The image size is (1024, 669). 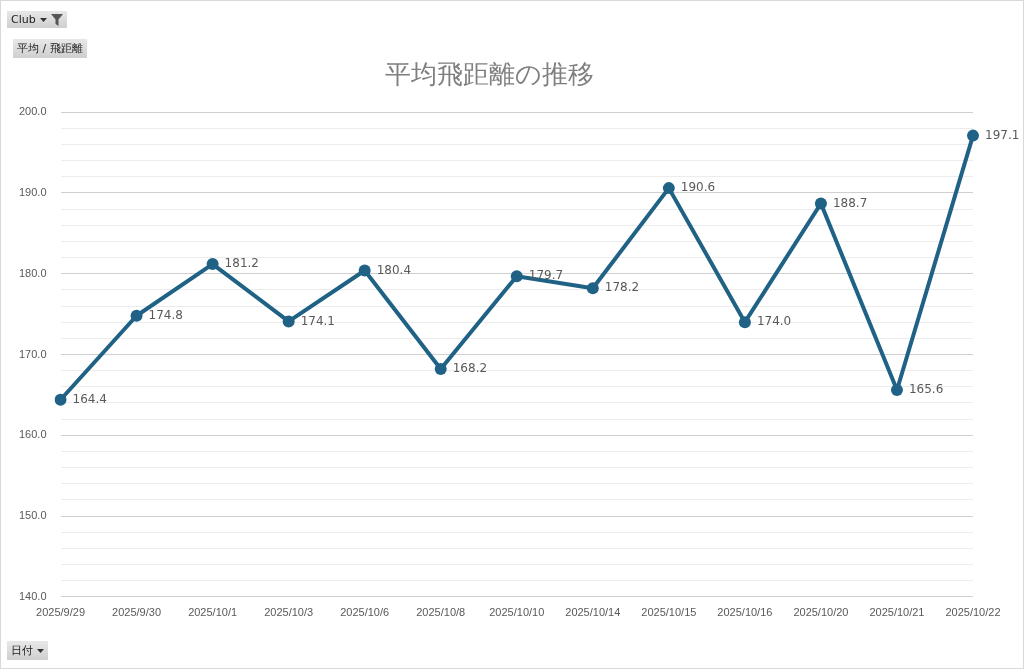 I want to click on x-tick-label: 2025/10/20, so click(x=821, y=612).